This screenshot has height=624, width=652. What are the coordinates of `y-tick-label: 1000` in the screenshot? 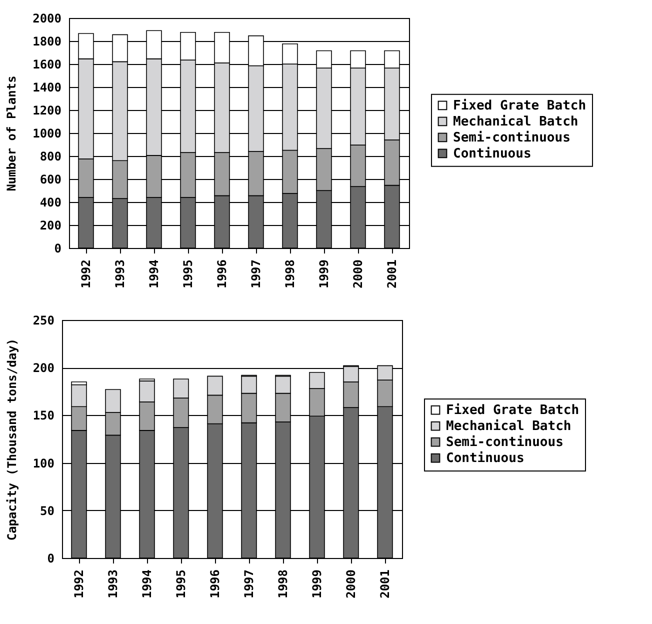 It's located at (47, 133).